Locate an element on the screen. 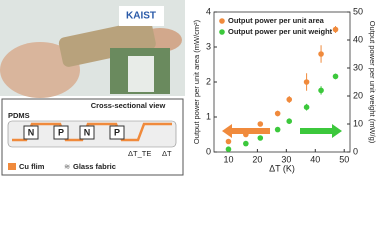 The height and width of the screenshot is (240, 378). y2-tick-label: 50 is located at coordinates (358, 11).